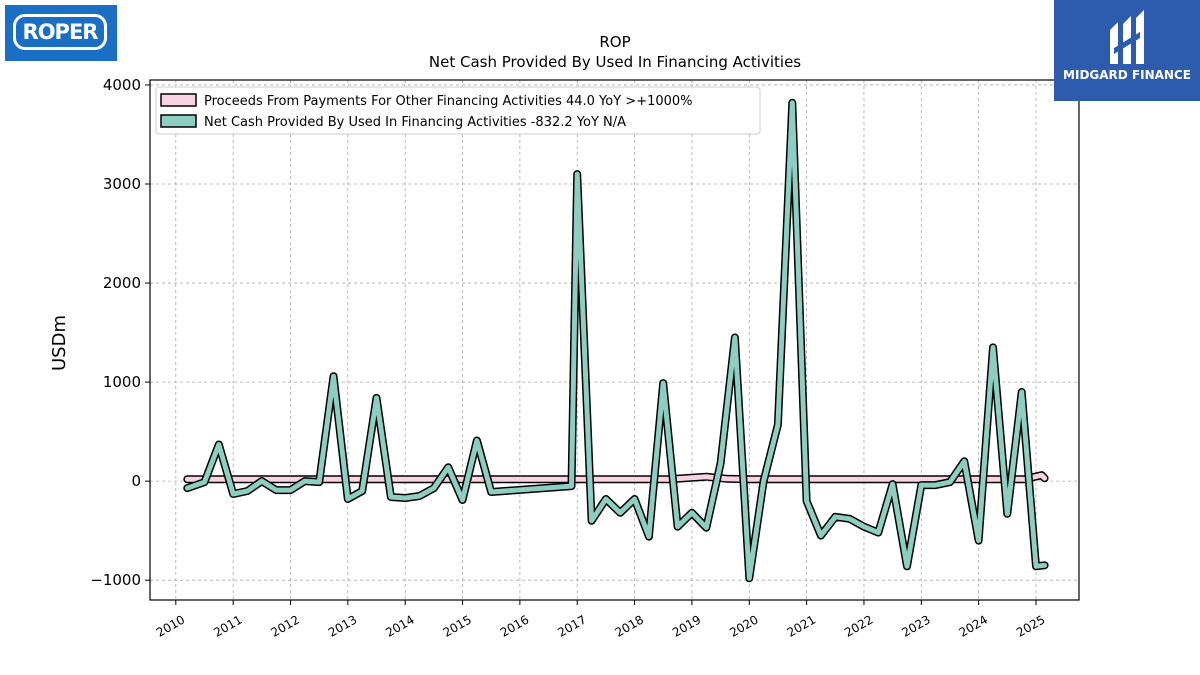 Image resolution: width=1200 pixels, height=675 pixels. Describe the element at coordinates (227, 625) in the screenshot. I see `x-tick-label: 2011` at that location.